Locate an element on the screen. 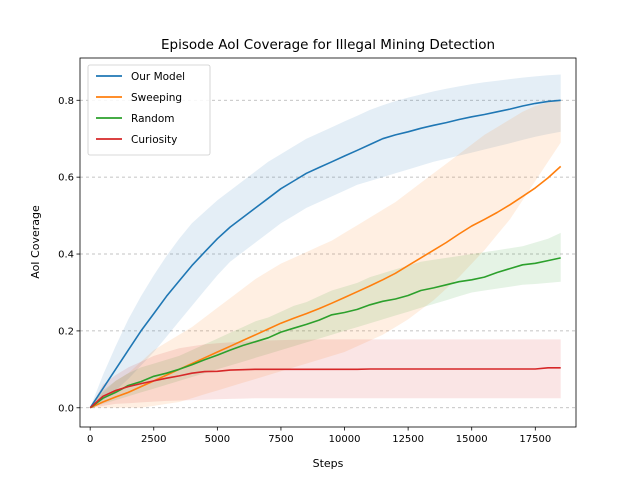 The height and width of the screenshot is (480, 640). series-line-curiosity is located at coordinates (325, 387).